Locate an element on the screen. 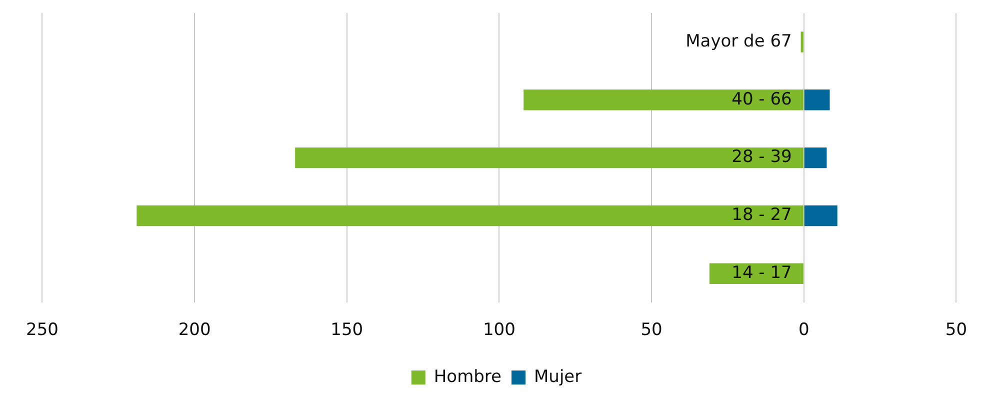  y-tick-label: 28 - 39 is located at coordinates (762, 157).